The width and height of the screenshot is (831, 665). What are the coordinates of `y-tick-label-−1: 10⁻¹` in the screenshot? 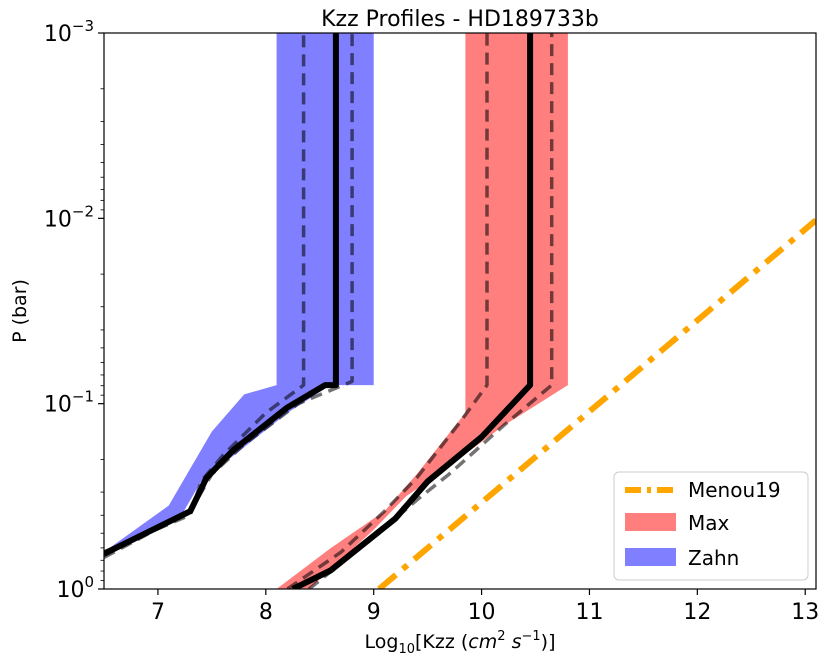 It's located at (69, 403).